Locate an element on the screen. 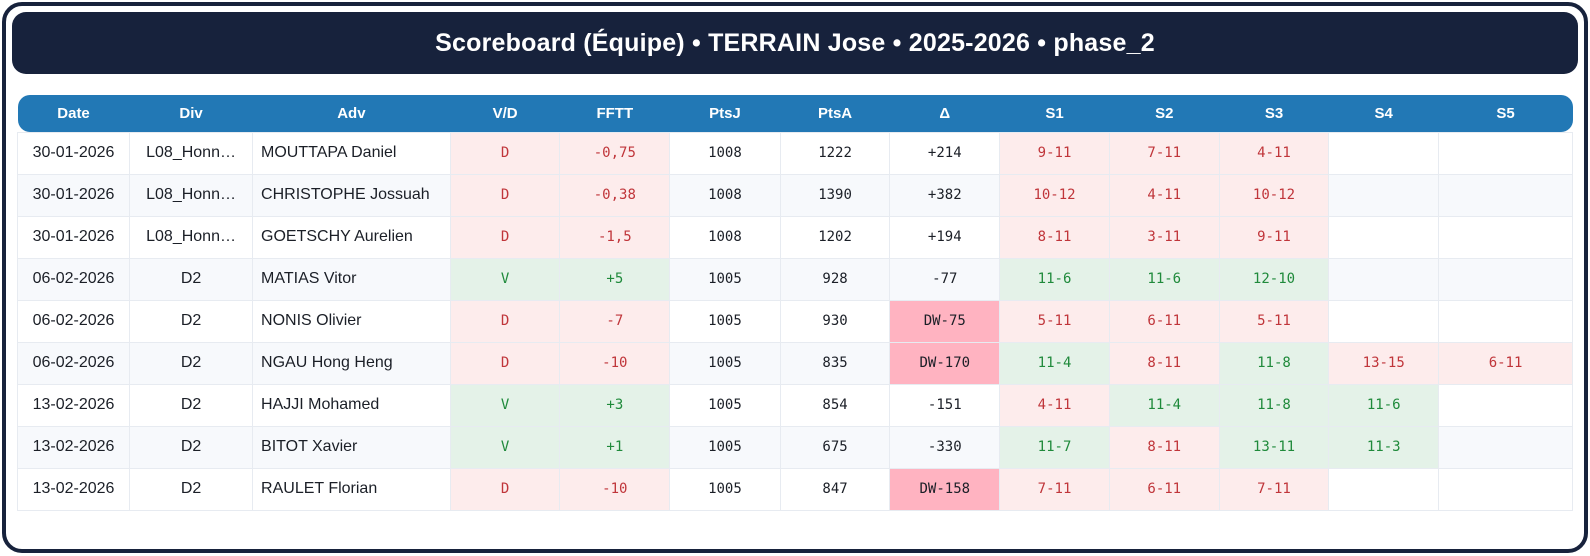 This screenshot has height=556, width=1590. fftt-points-cell: -0,75 is located at coordinates (615, 153).